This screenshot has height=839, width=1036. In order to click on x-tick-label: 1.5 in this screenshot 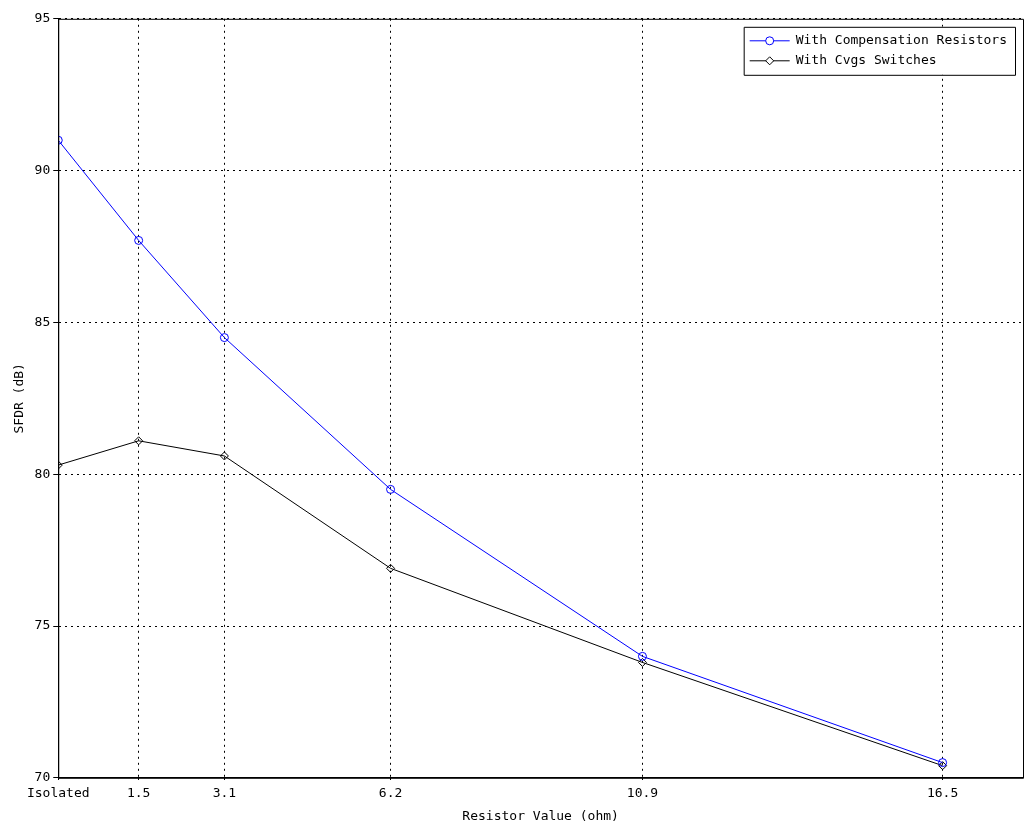, I will do `click(138, 792)`.